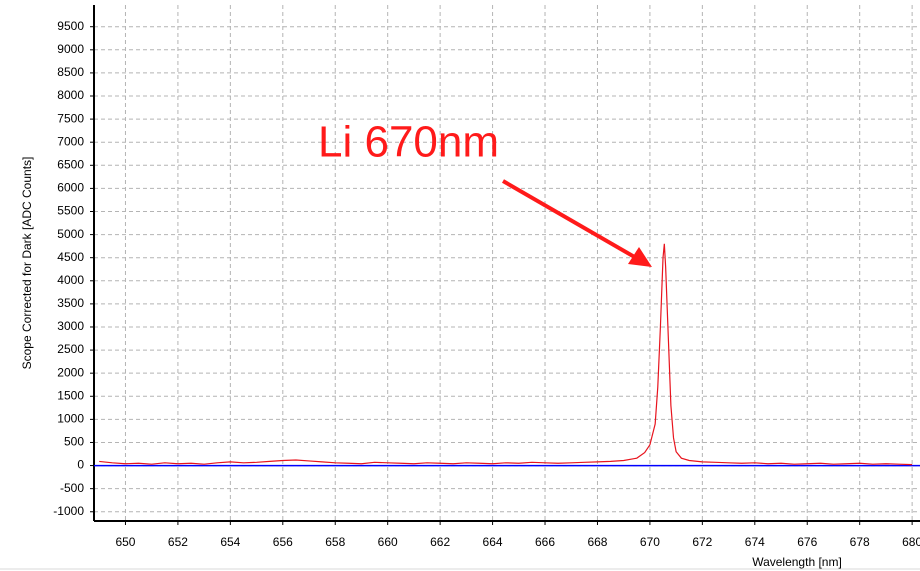 The width and height of the screenshot is (920, 571). What do you see at coordinates (640, 257) in the screenshot?
I see `annotation-arrowhead` at bounding box center [640, 257].